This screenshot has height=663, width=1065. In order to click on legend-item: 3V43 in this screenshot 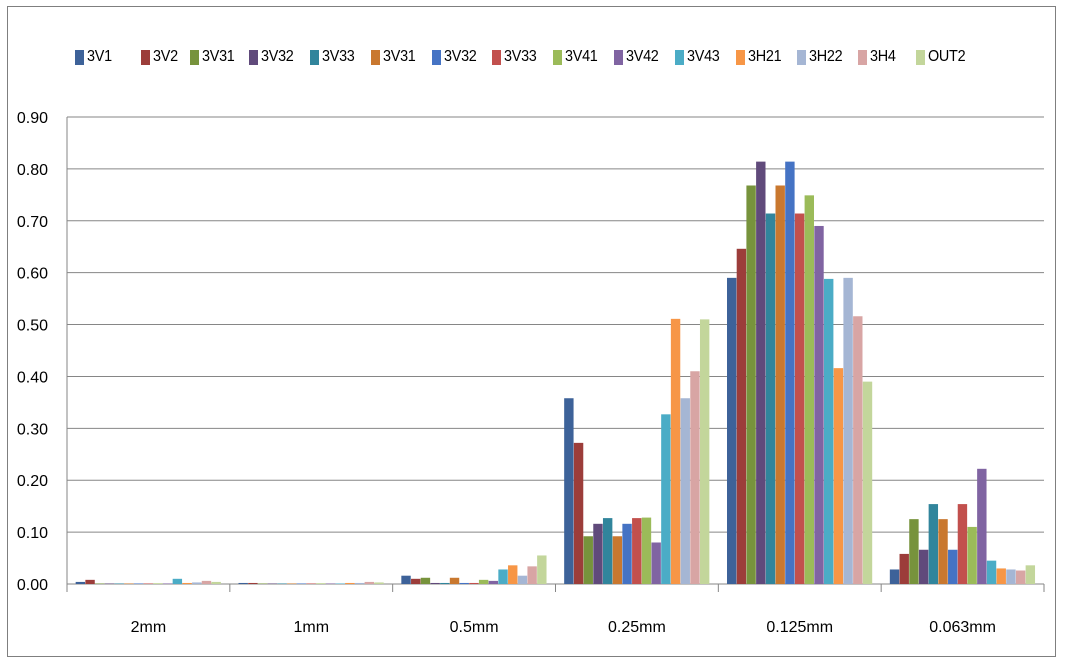, I will do `click(699, 57)`.